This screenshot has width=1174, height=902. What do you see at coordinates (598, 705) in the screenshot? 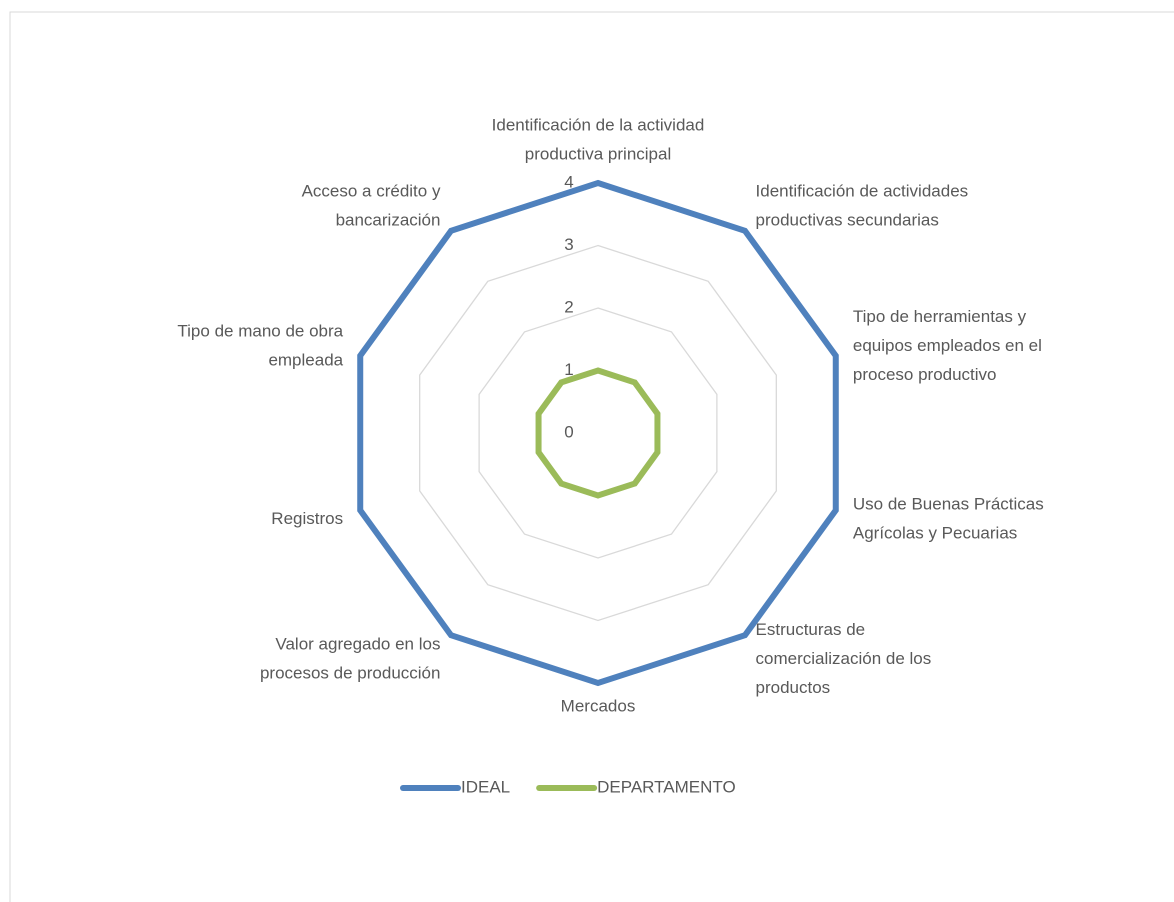
I see `category-label: Mercados` at bounding box center [598, 705].